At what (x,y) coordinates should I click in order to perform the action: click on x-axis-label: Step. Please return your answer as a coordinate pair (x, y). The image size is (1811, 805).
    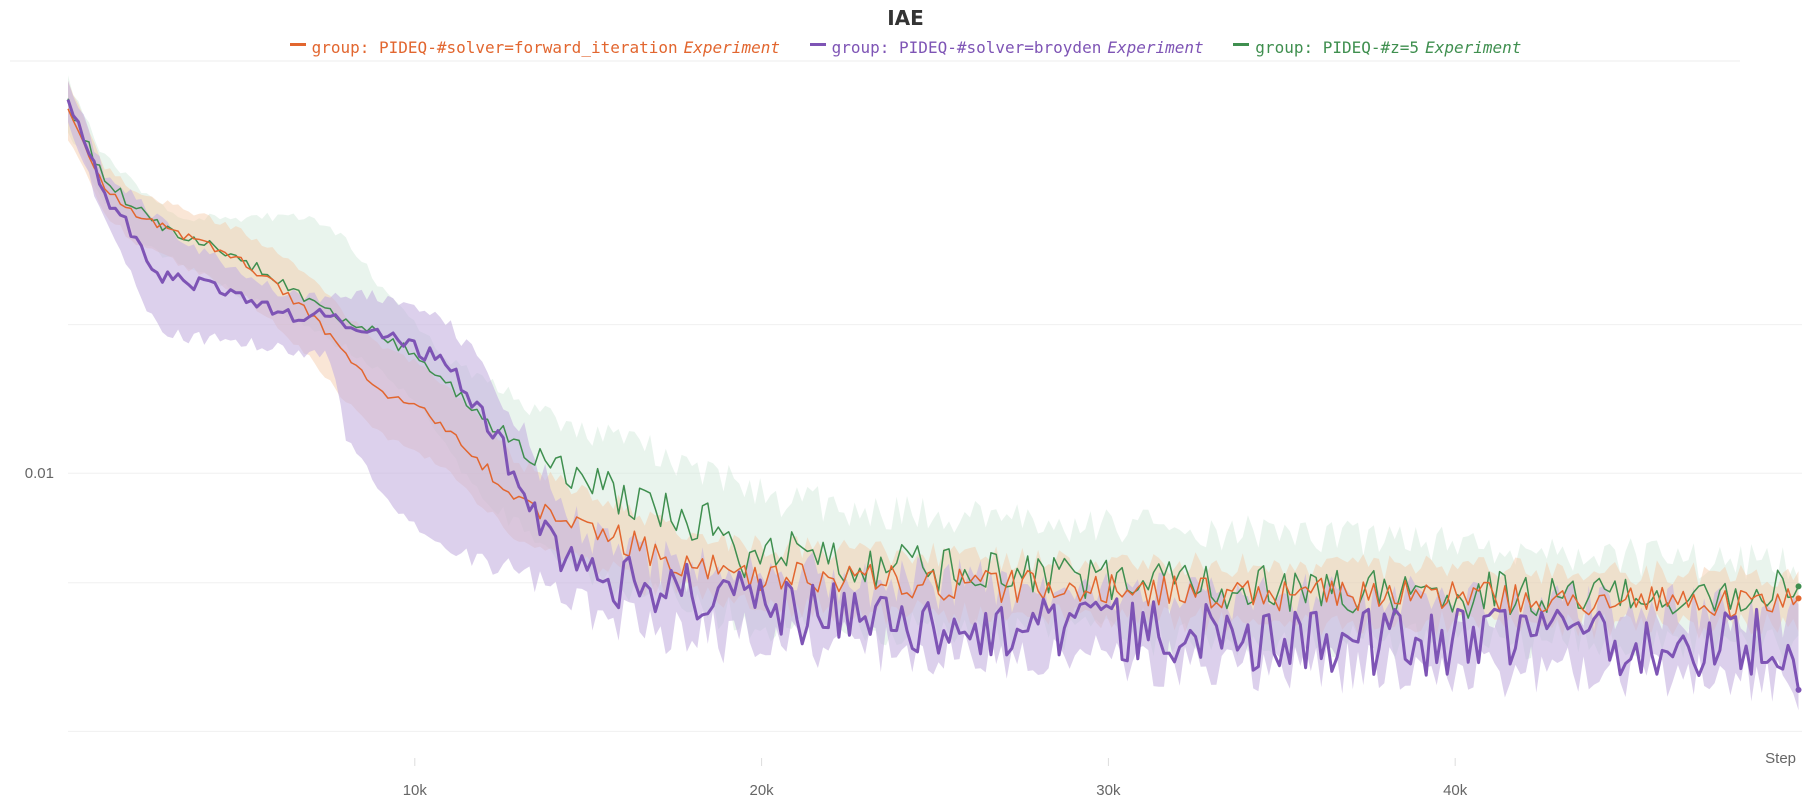
    Looking at the image, I should click on (1780, 758).